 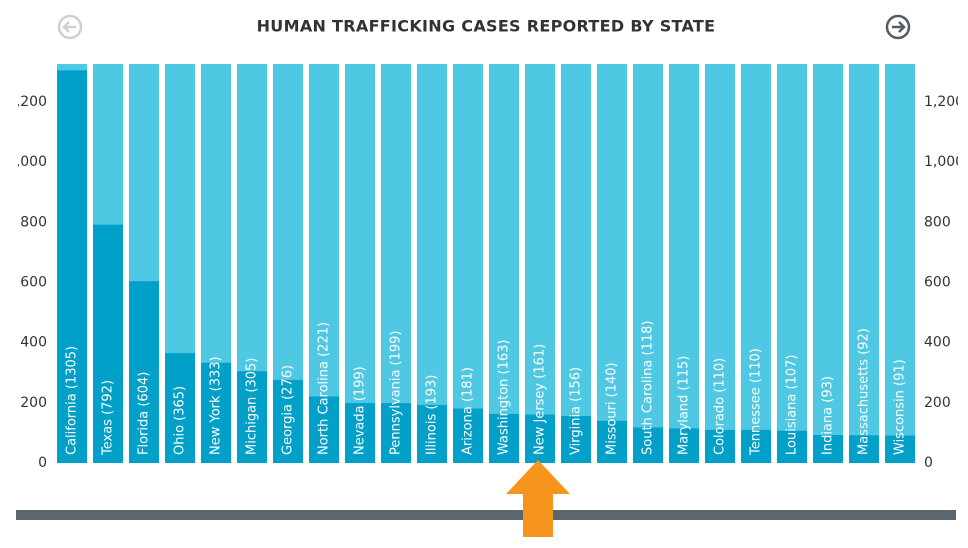 What do you see at coordinates (27, 162) in the screenshot?
I see `y-tick-label: 1,000` at bounding box center [27, 162].